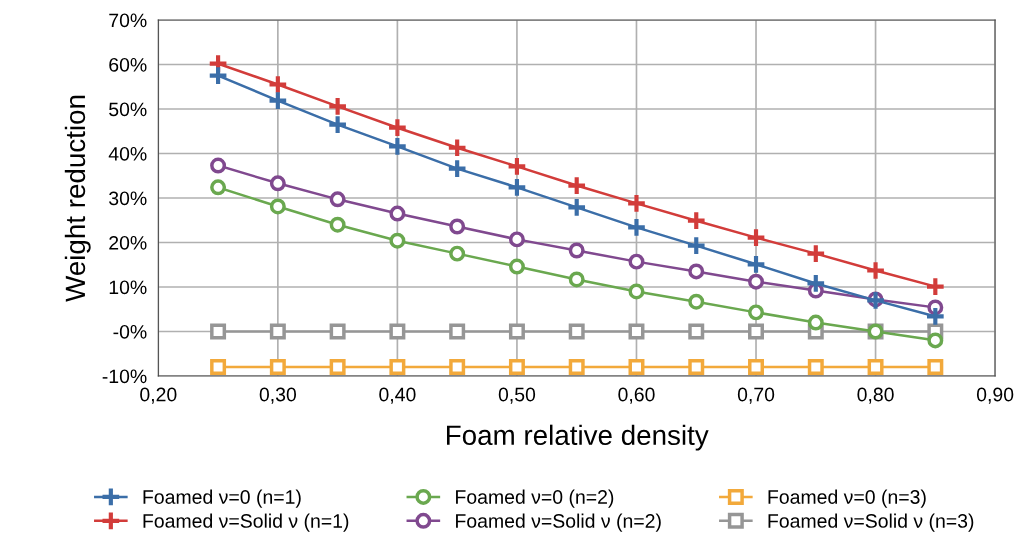 The width and height of the screenshot is (1028, 541). What do you see at coordinates (128, 287) in the screenshot?
I see `y-tick-label: 10%` at bounding box center [128, 287].